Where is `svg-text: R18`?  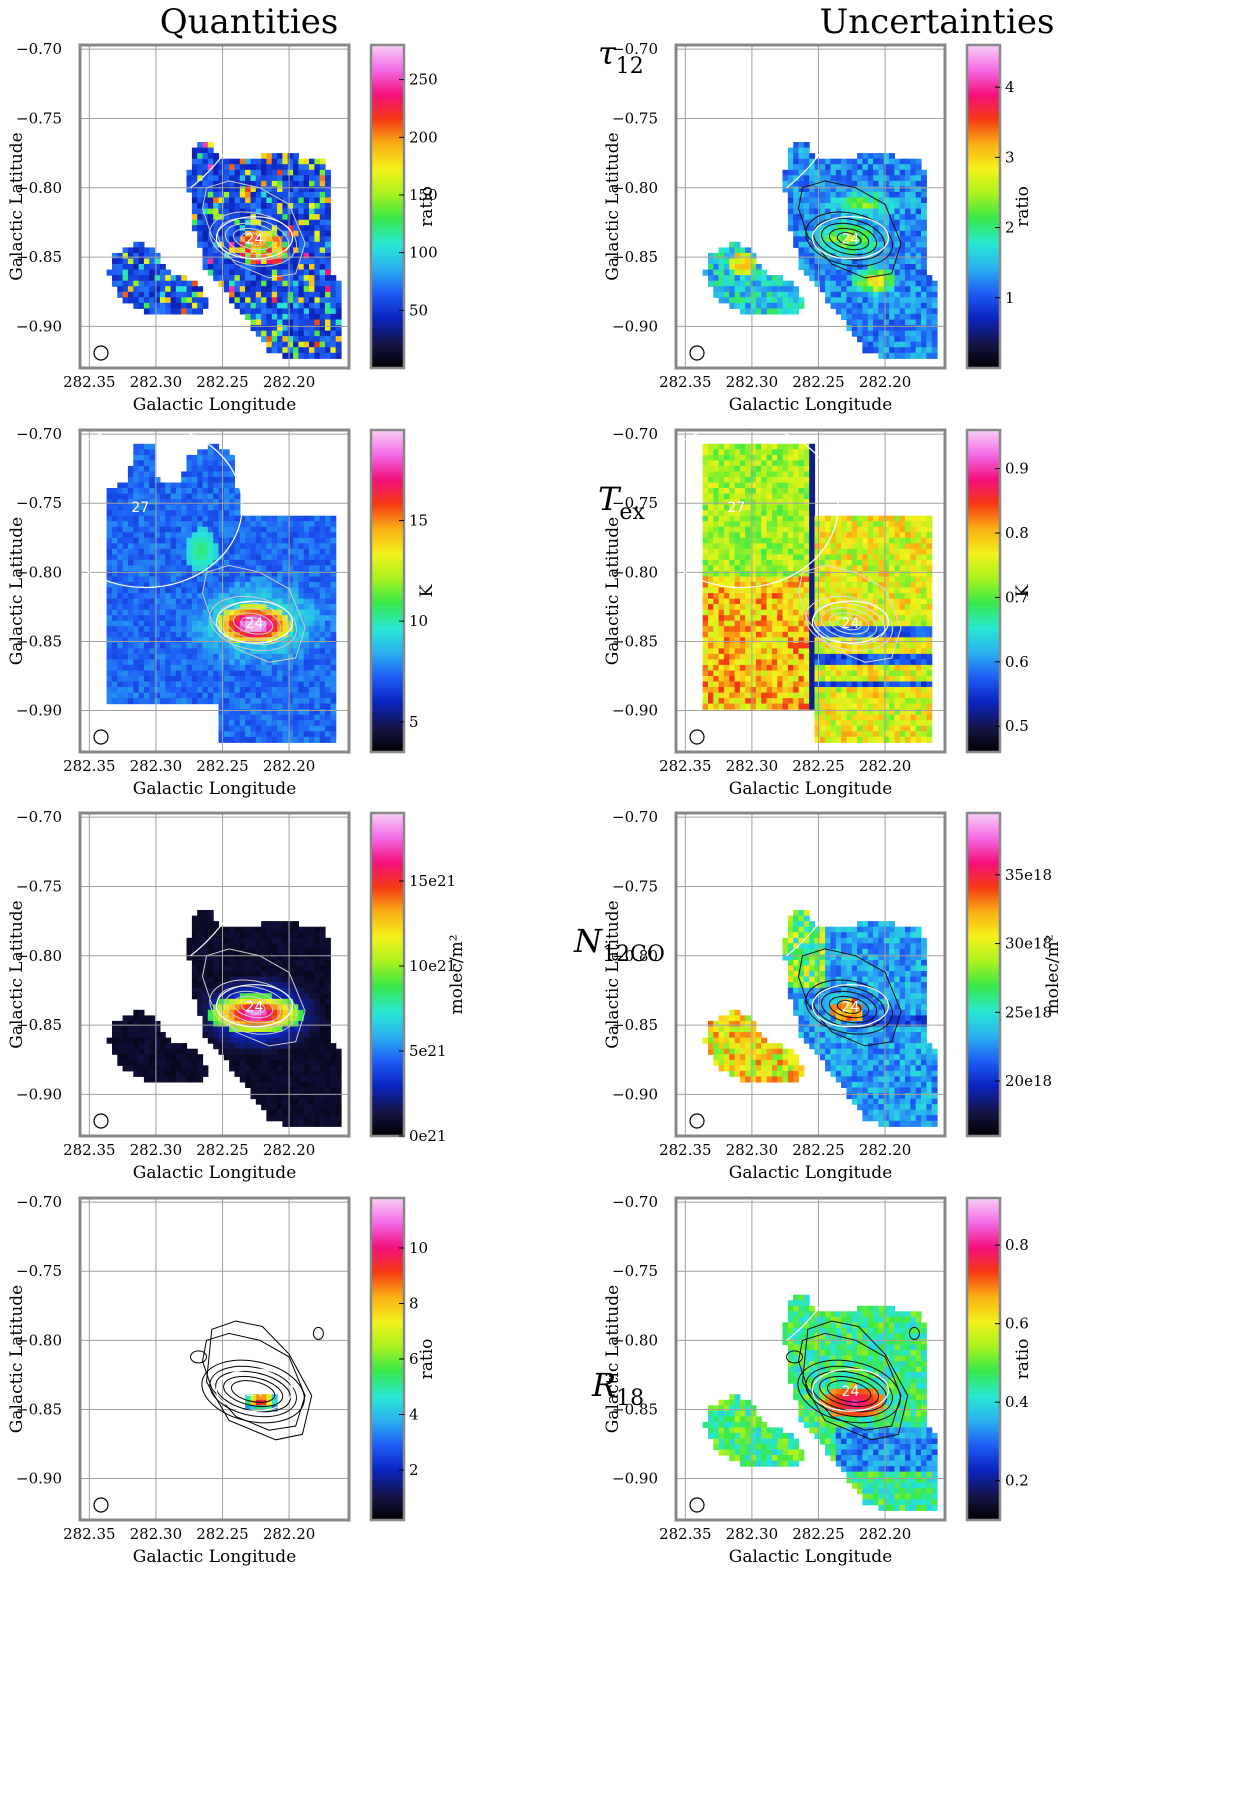
svg-text: R18 is located at coordinates (617, 1388).